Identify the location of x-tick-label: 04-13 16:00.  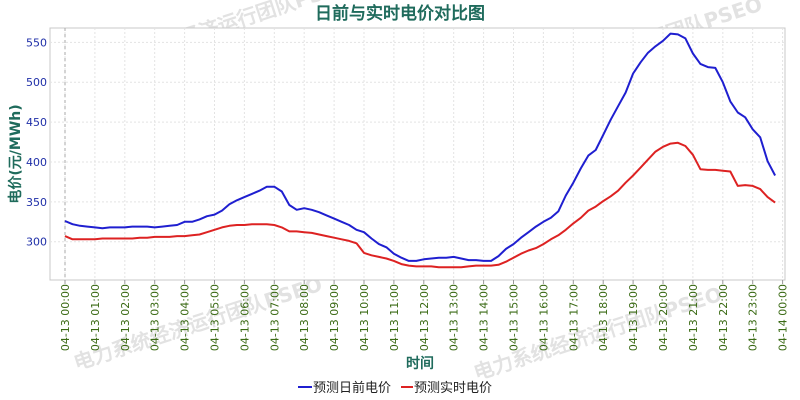
(543, 317).